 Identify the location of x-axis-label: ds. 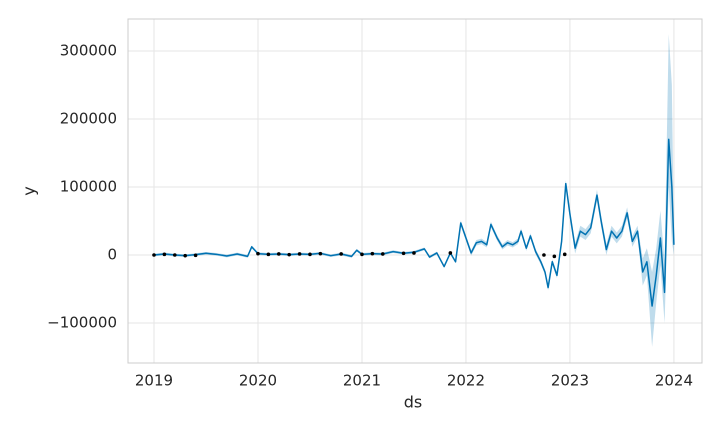
(413, 402).